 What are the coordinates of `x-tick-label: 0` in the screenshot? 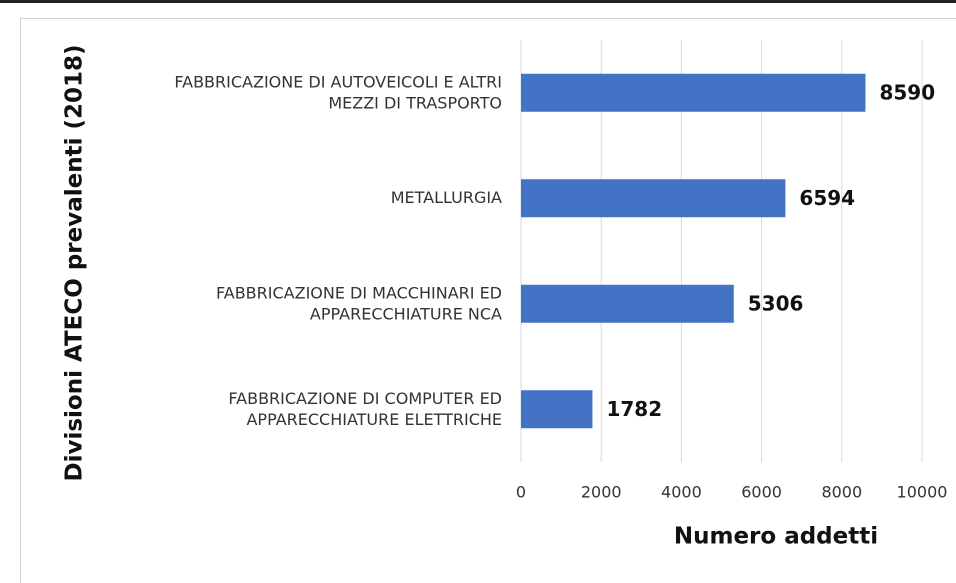 It's located at (521, 492).